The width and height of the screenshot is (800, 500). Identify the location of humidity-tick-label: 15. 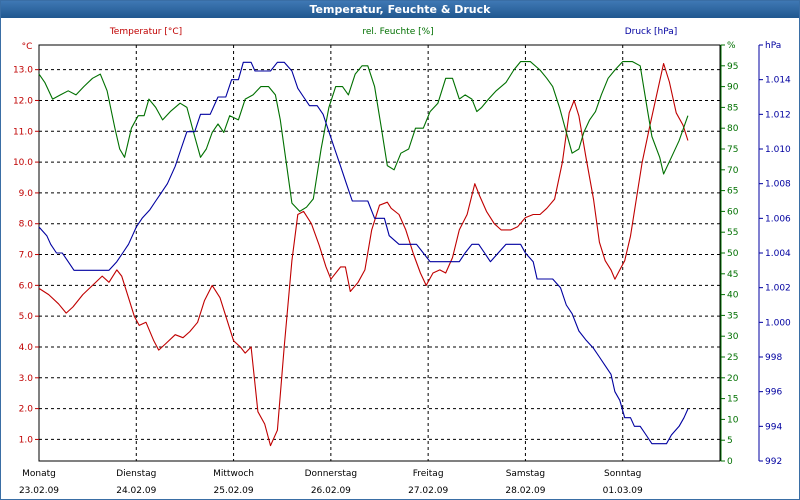
(732, 400).